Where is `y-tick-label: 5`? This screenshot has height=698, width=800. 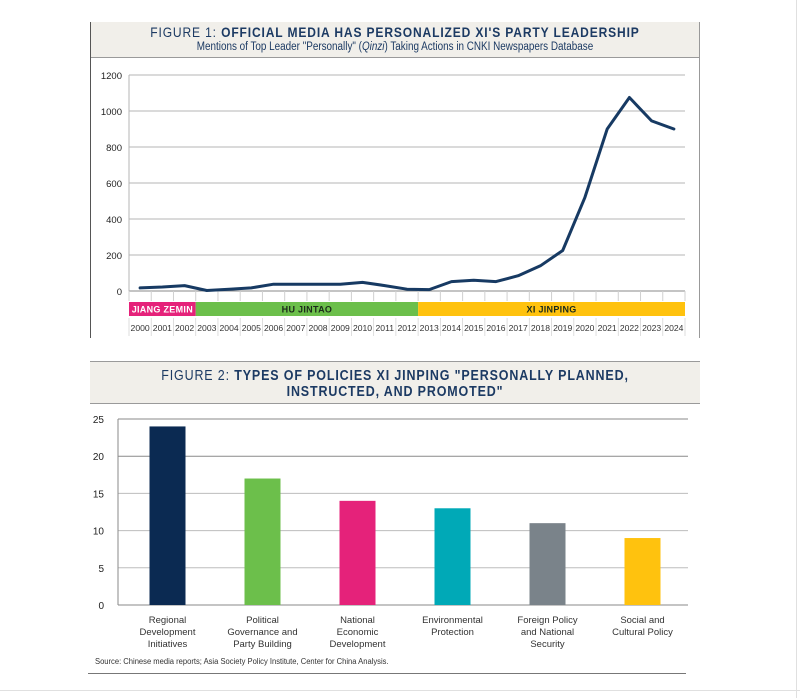 y-tick-label: 5 is located at coordinates (101, 569).